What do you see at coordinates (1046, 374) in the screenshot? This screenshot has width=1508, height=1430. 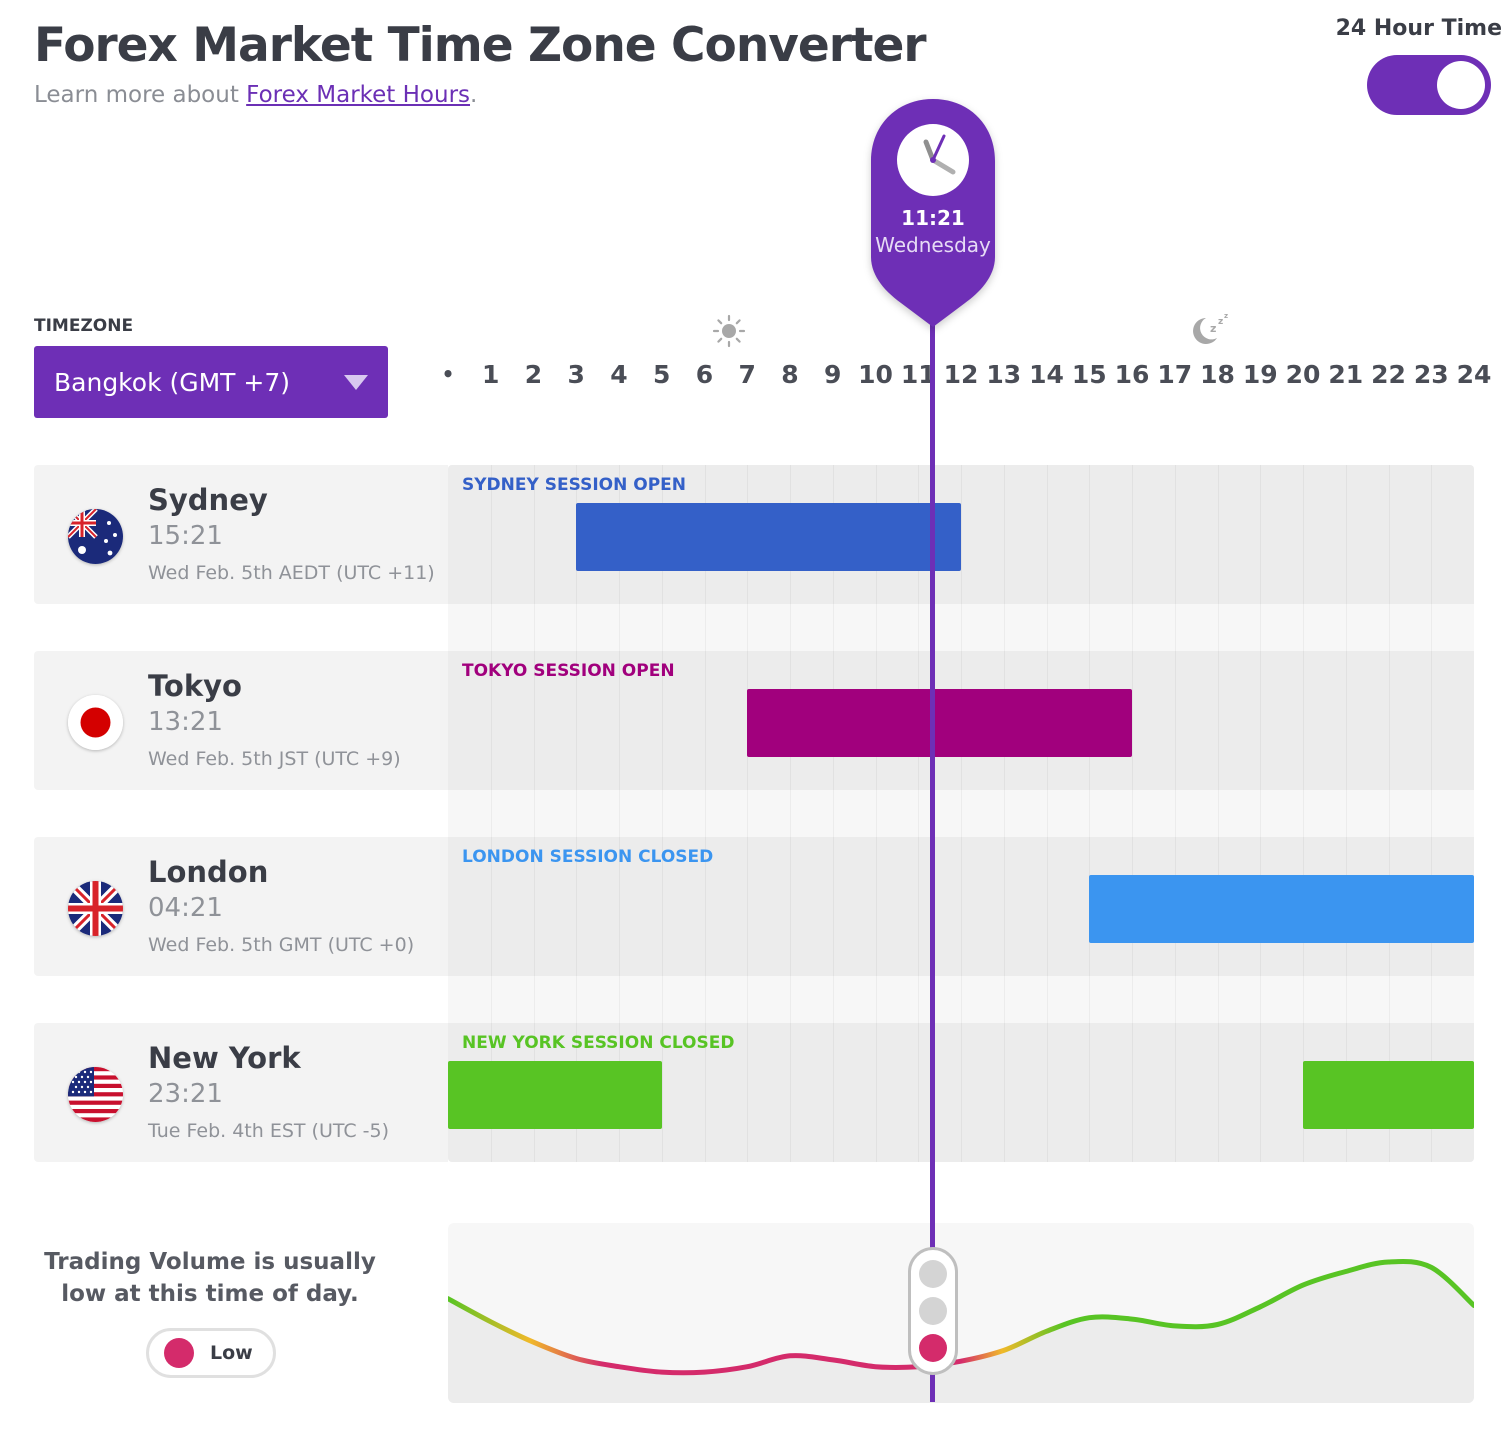 I see `hour-tick: 14` at bounding box center [1046, 374].